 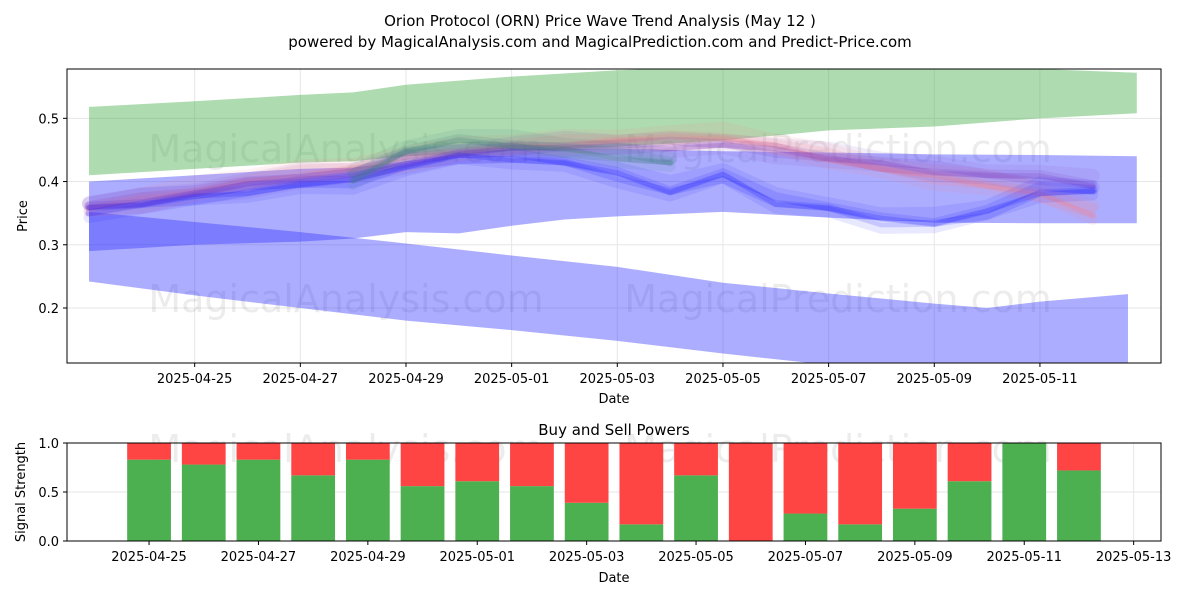 What do you see at coordinates (829, 379) in the screenshot?
I see `x-tick-label: 2025-05-07` at bounding box center [829, 379].